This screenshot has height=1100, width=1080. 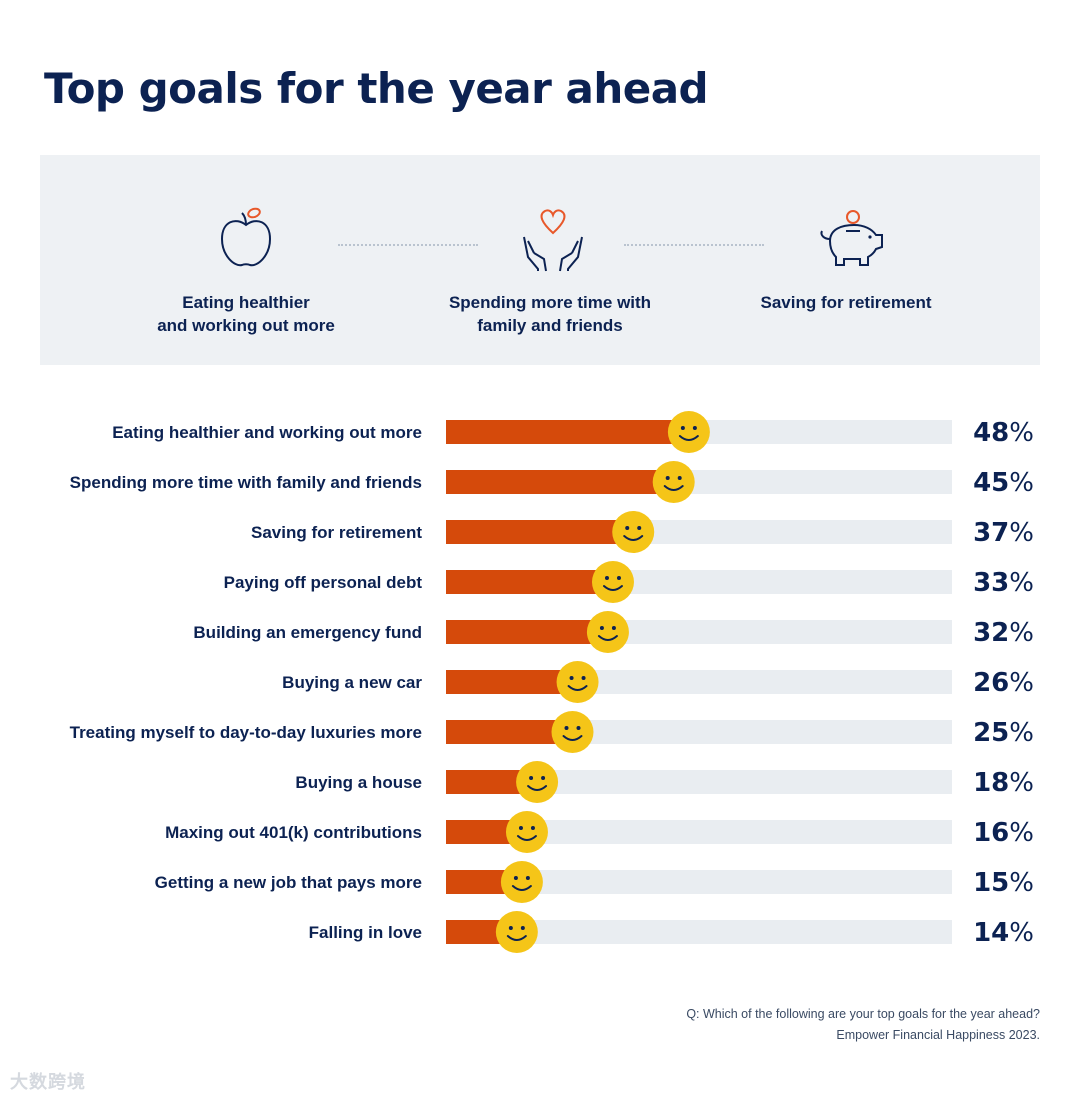 What do you see at coordinates (376, 88) in the screenshot?
I see `page-title: Top goals for the year ahead` at bounding box center [376, 88].